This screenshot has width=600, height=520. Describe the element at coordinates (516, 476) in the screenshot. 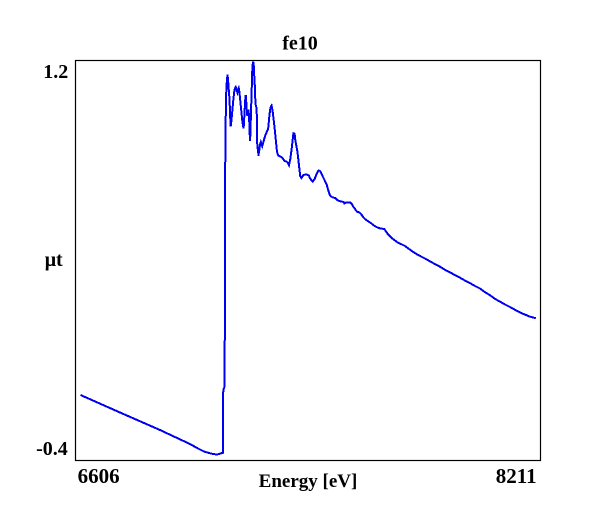

I see `svg-text: 8211` at that location.